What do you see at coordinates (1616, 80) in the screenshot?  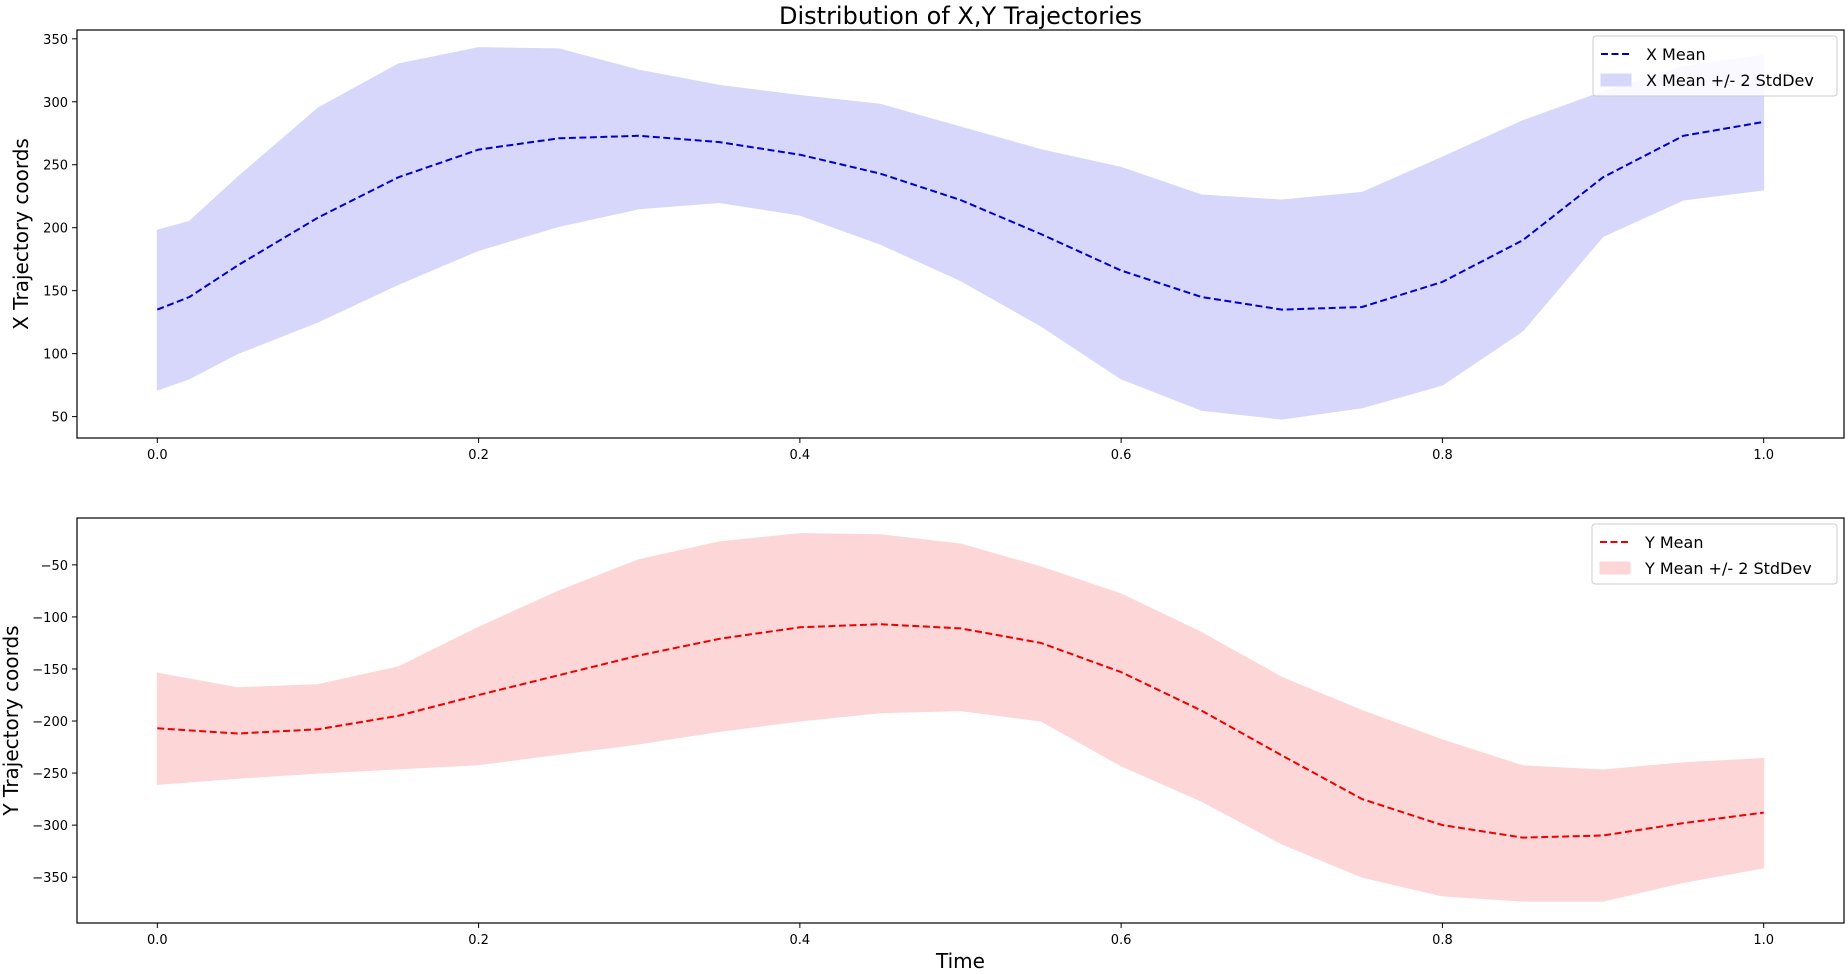 I see `panel-1-legend-band-swatch` at bounding box center [1616, 80].